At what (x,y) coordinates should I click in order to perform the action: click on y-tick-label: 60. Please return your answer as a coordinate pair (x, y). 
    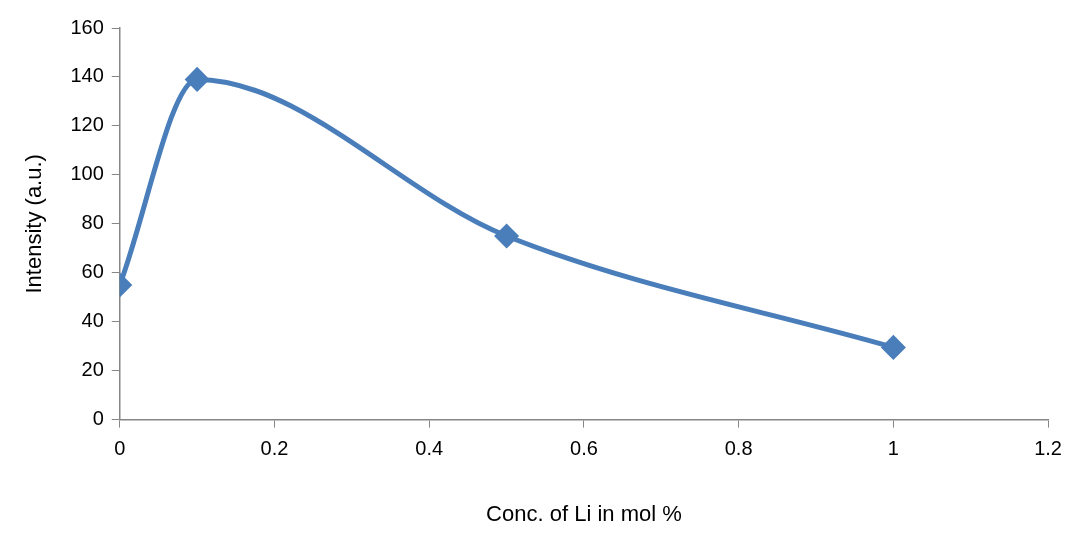
    Looking at the image, I should click on (92, 271).